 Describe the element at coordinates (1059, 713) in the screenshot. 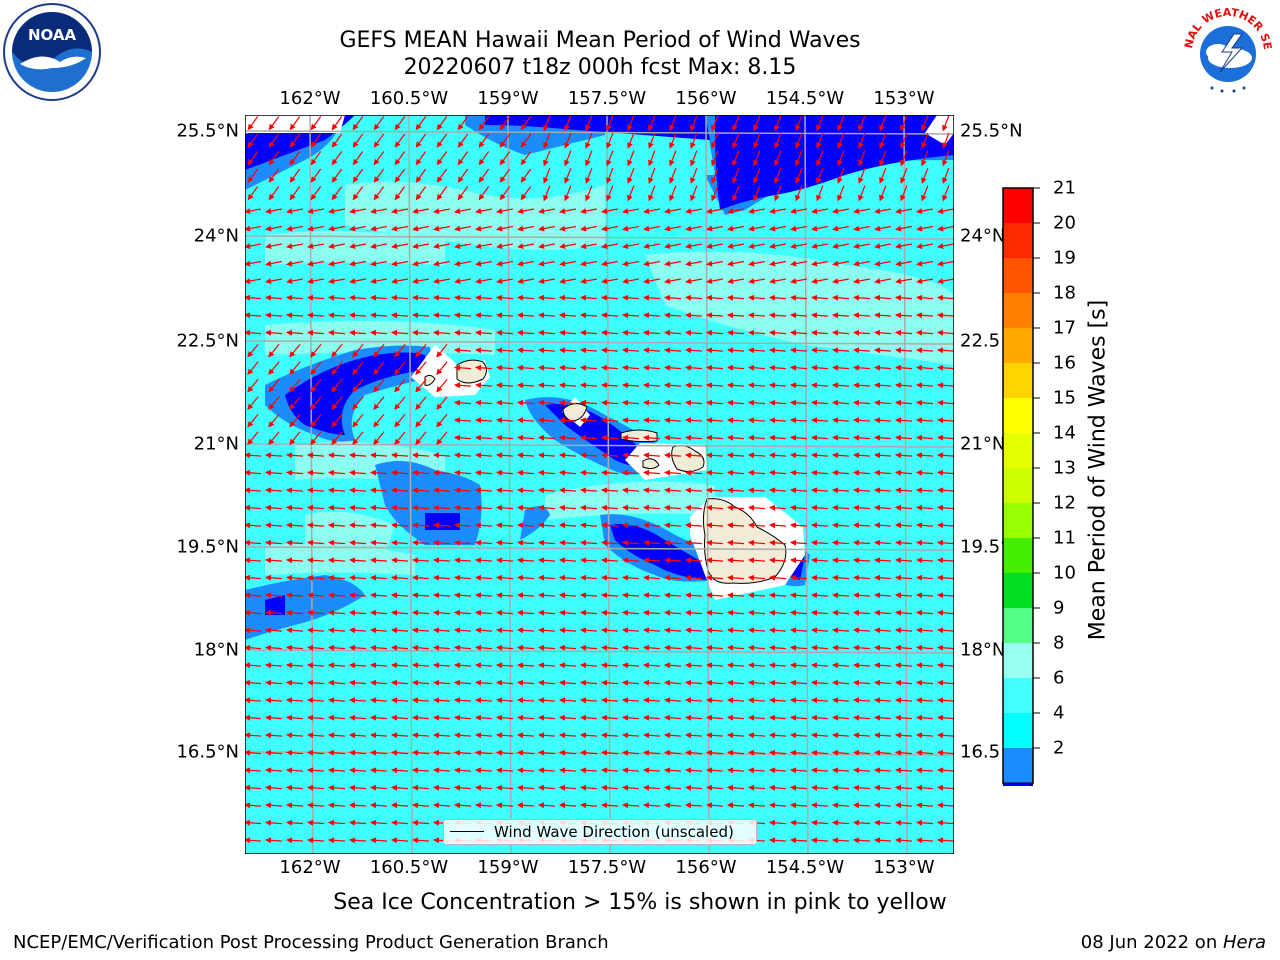

I see `colorbar-tick-label: 4` at that location.